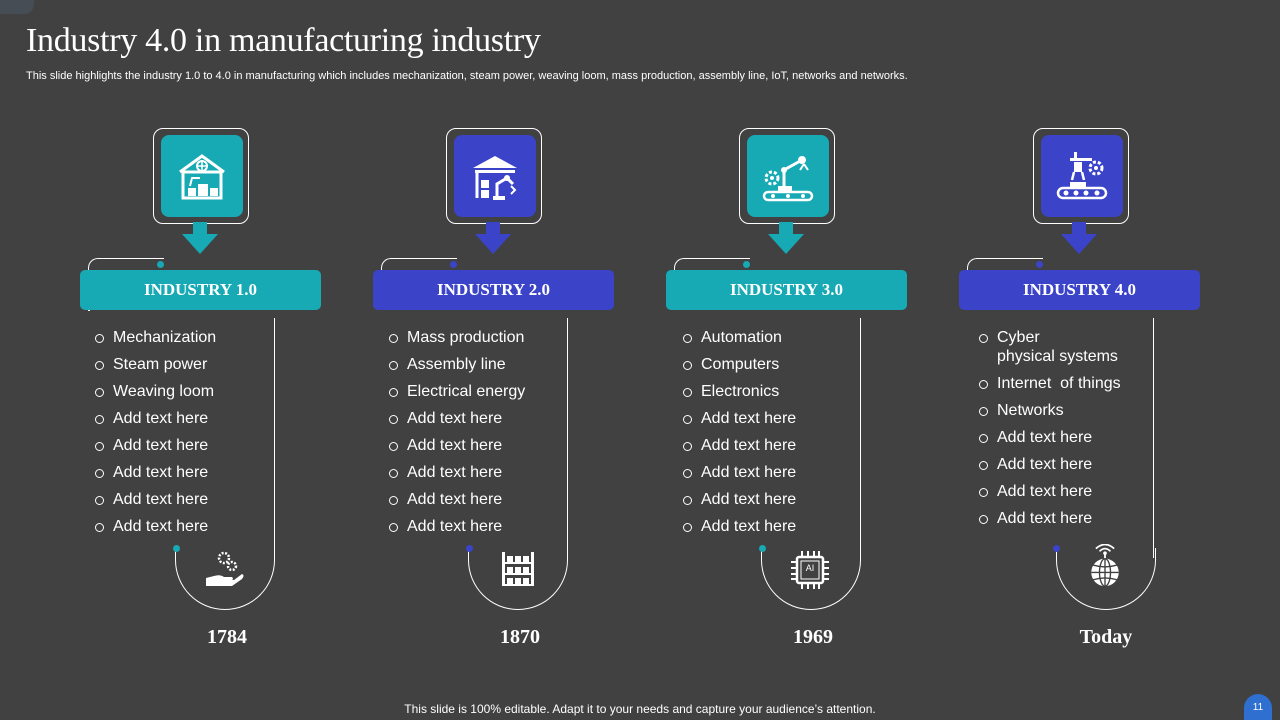 The image size is (1280, 720). I want to click on list-item: Cyber physical systems, so click(1050, 347).